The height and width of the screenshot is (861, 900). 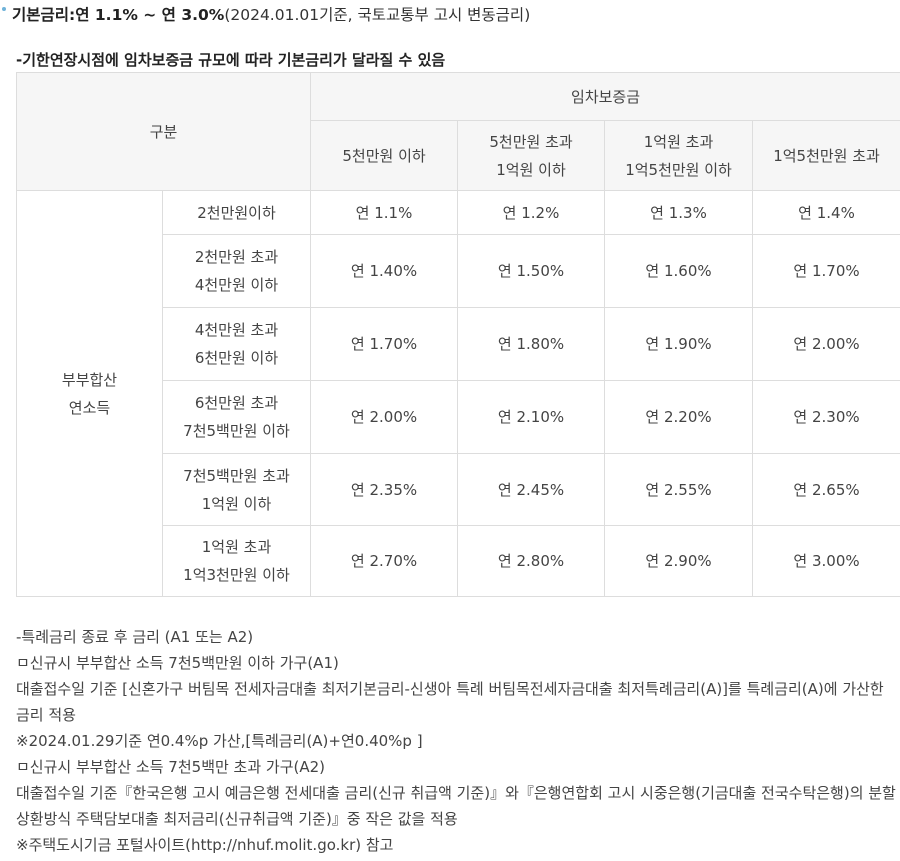 I want to click on rate-cell: 연 1.80%, so click(x=531, y=344).